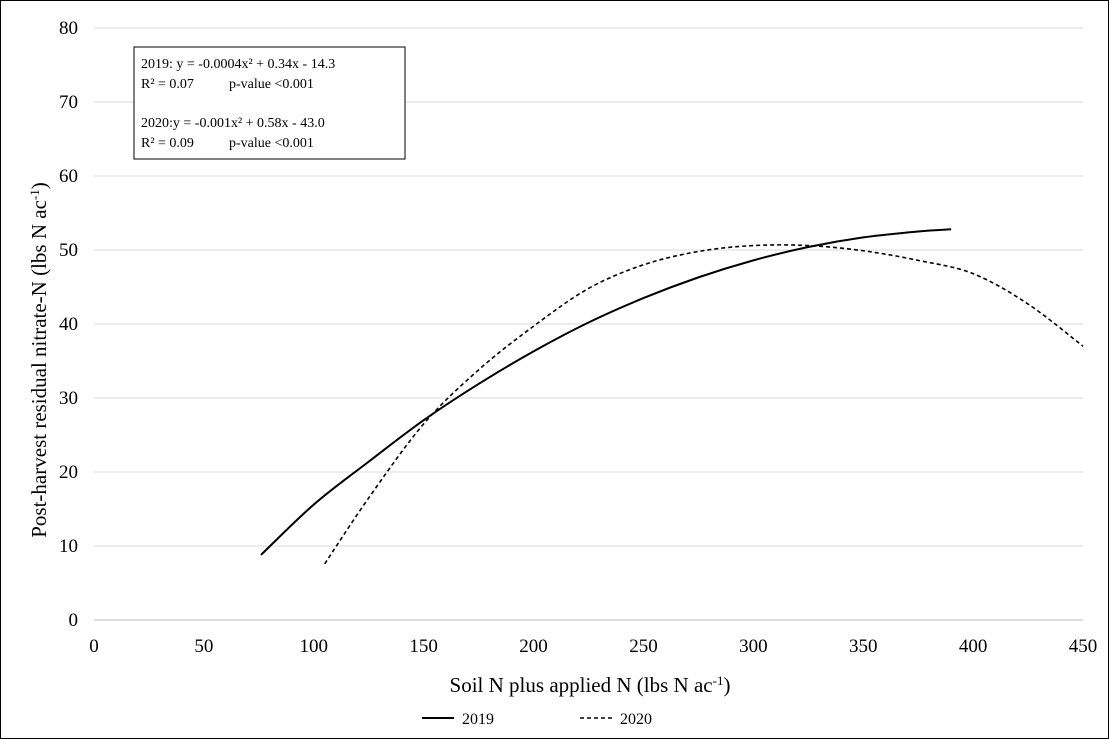 The width and height of the screenshot is (1109, 739). I want to click on y-tick-label-10: 10, so click(68, 546).